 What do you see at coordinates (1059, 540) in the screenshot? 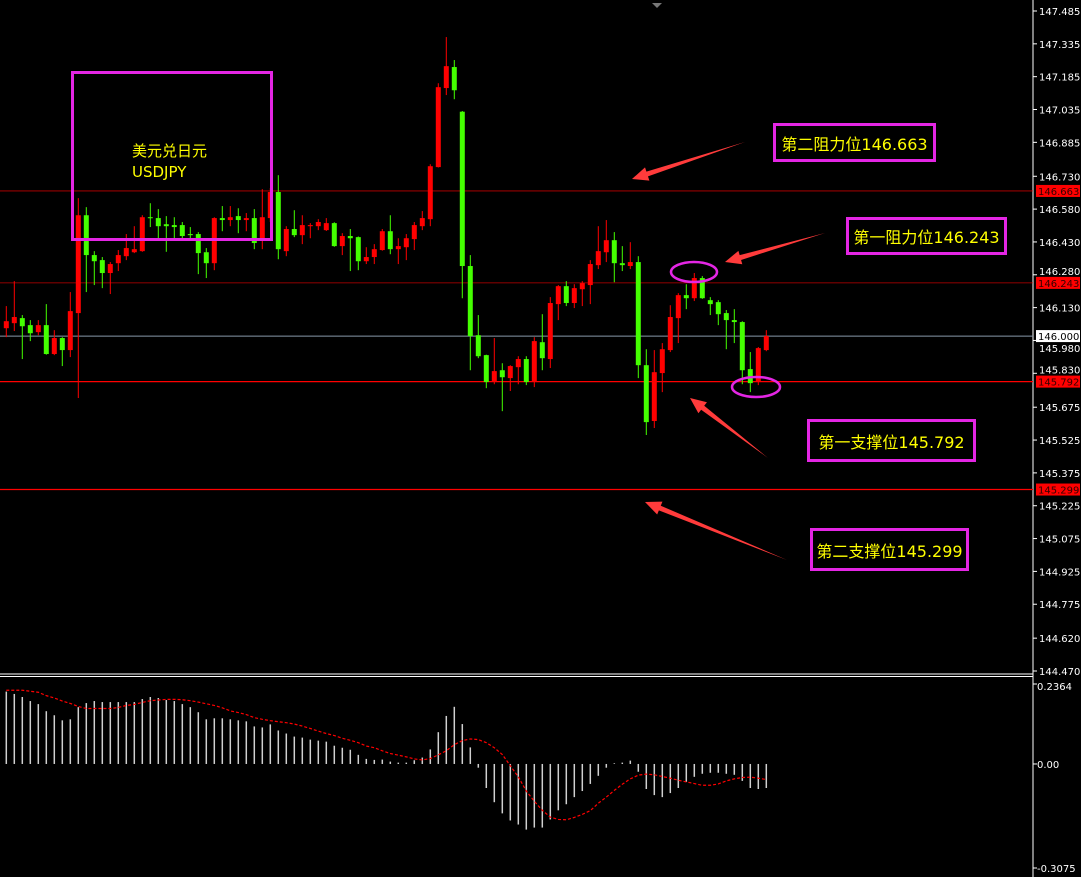
I see `y-tick-label: 145.075` at bounding box center [1059, 540].